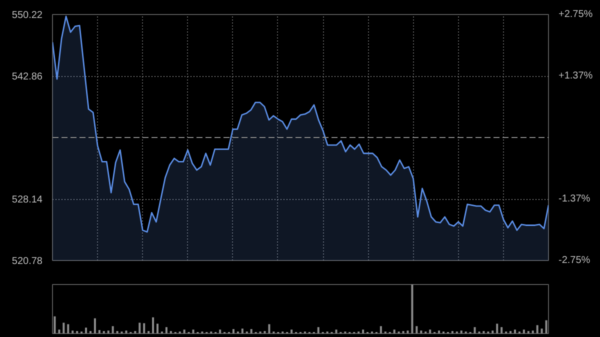 This screenshot has height=337, width=600. I want to click on y-tick-label: 528.14, so click(27, 200).